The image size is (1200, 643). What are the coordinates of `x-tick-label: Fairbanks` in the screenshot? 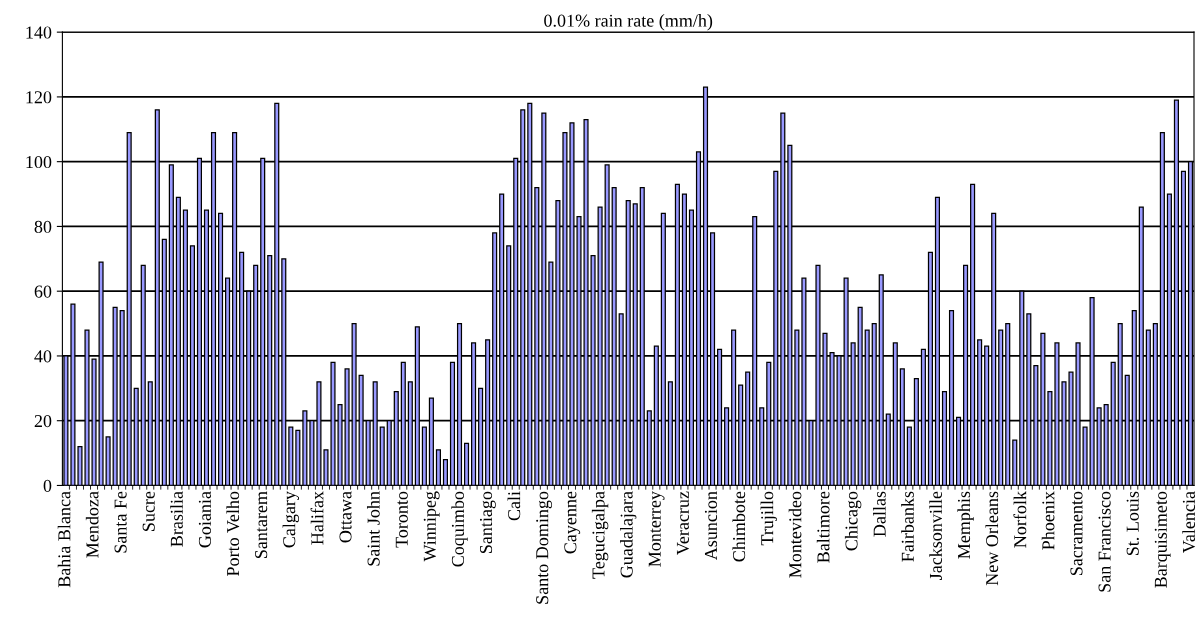 It's located at (907, 526).